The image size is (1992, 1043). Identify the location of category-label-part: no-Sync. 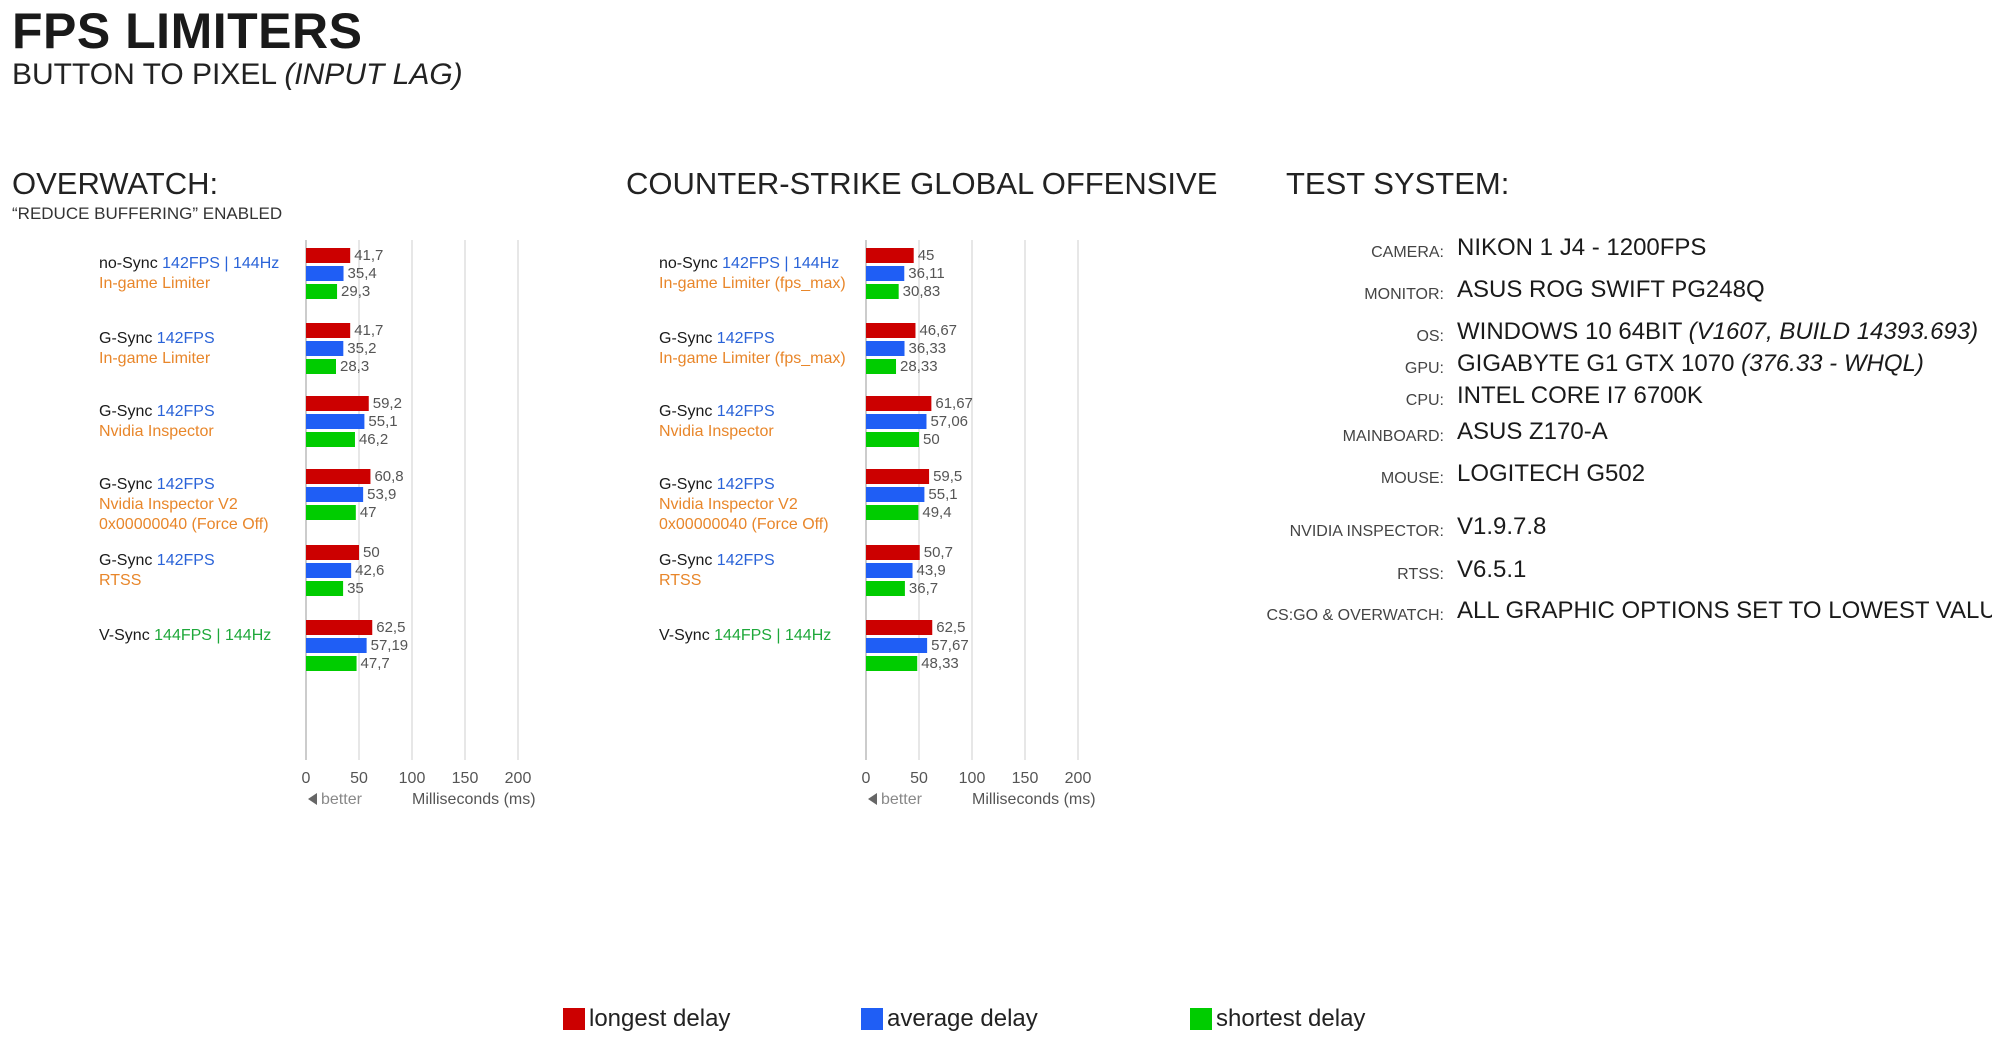
(130, 263).